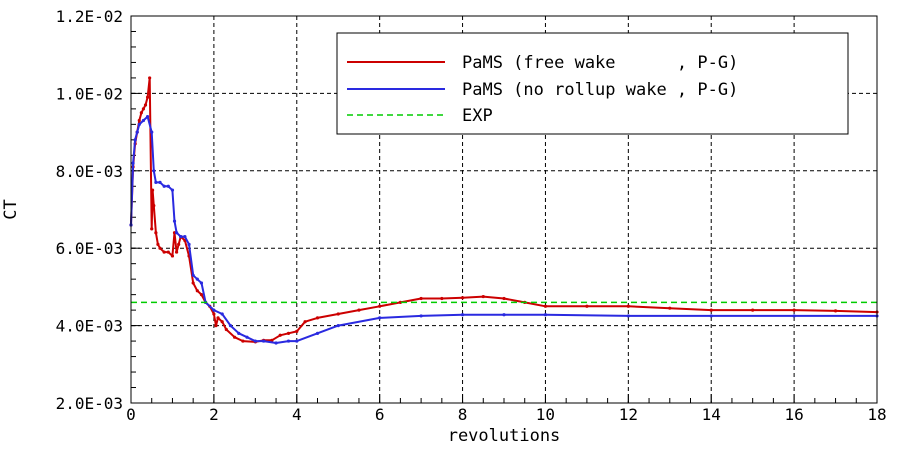 The image size is (900, 450). I want to click on y-tick-label: 6.0E-03, so click(89, 248).